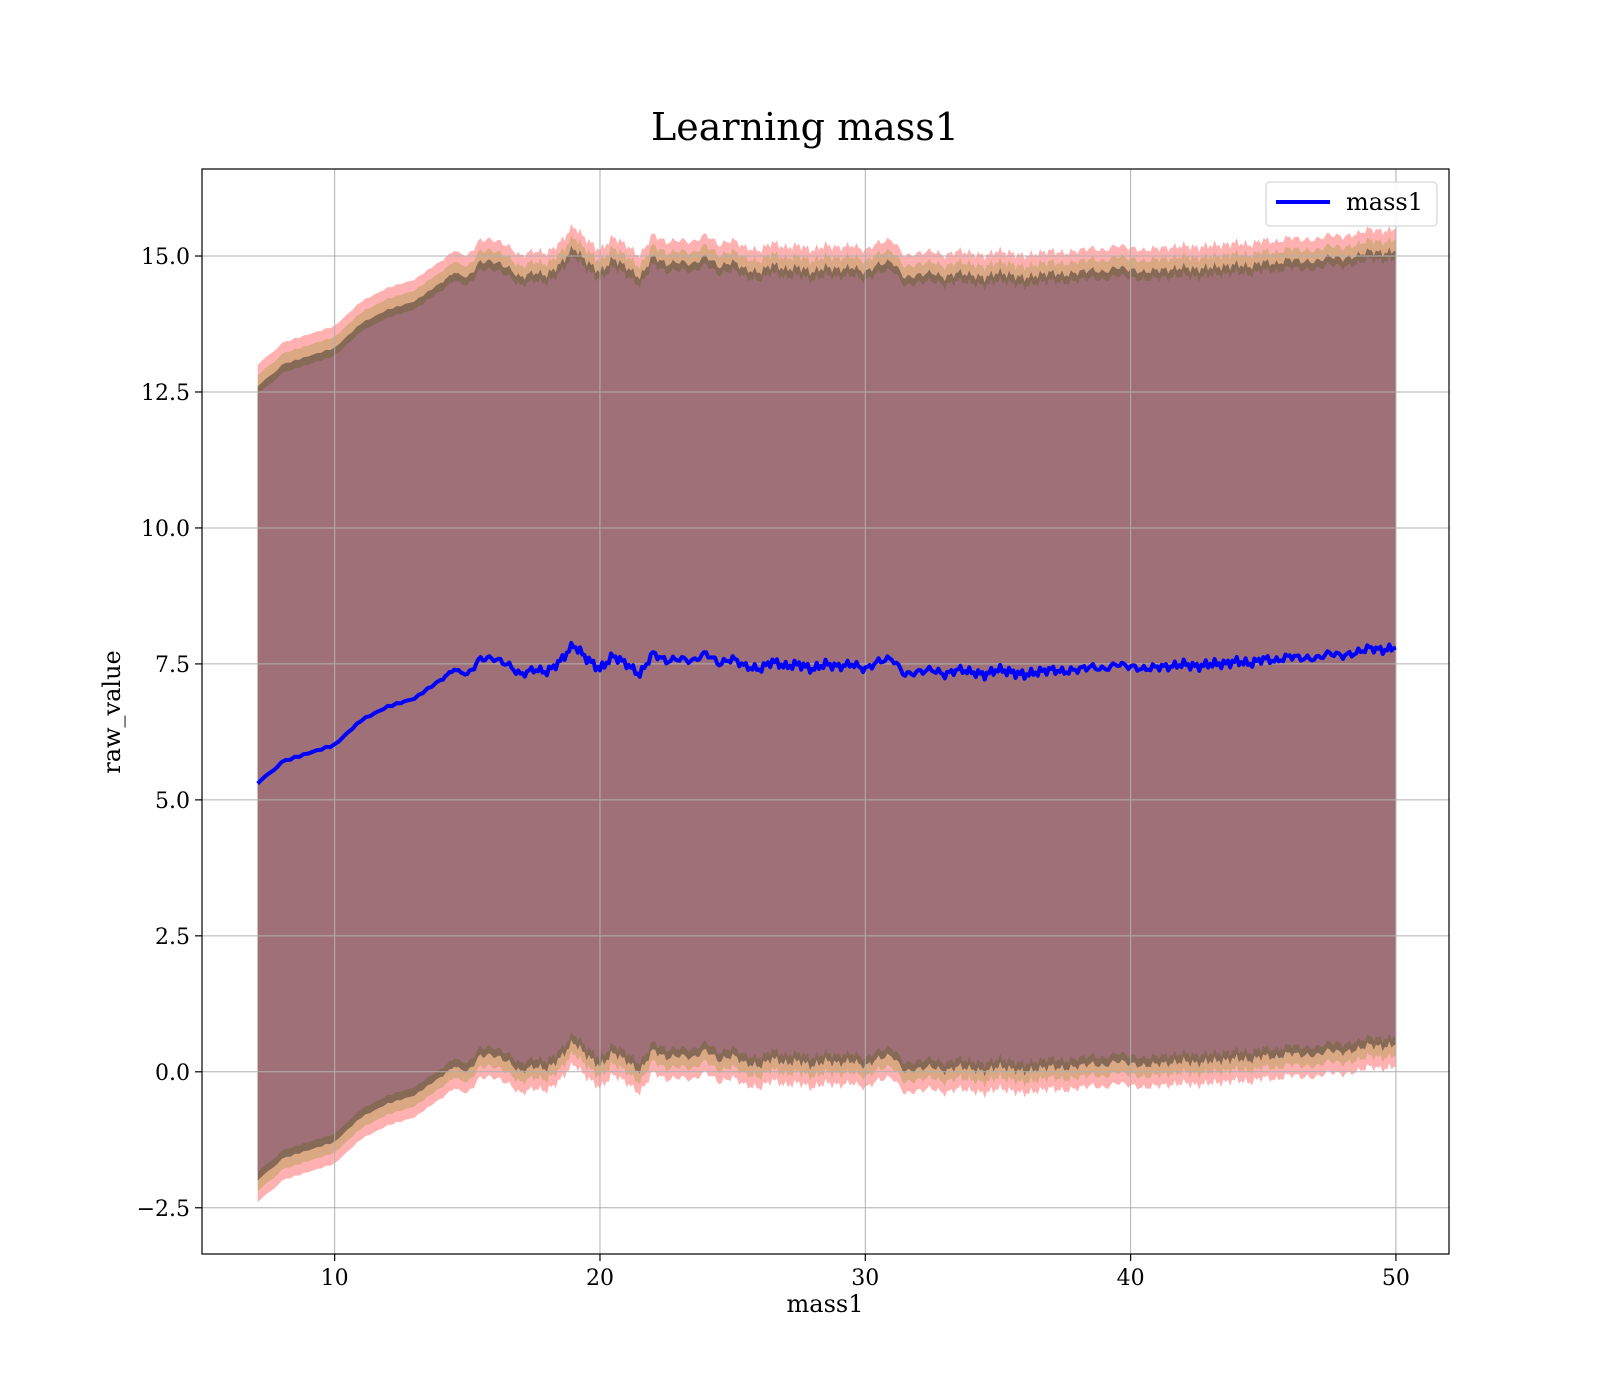  What do you see at coordinates (169, 733) in the screenshot?
I see `y-axis: −2.5 0.0 2.5 5.0 7.5 10.0 12.5 15.0` at bounding box center [169, 733].